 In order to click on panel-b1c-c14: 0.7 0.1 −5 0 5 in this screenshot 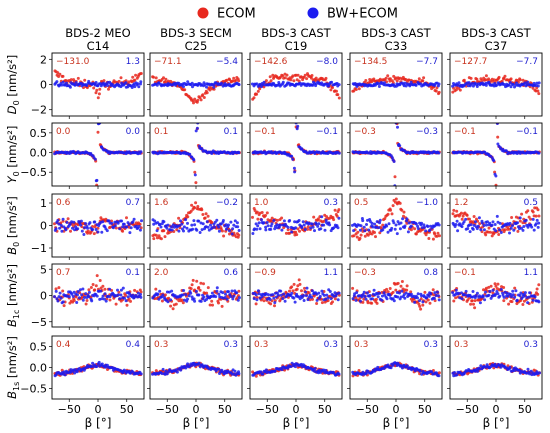, I will do `click(88, 296)`.